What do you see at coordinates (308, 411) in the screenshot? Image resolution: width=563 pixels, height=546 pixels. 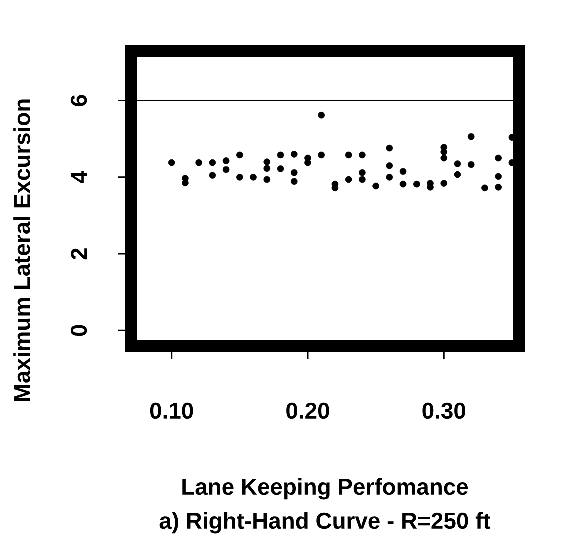 I see `x-tick-label: 0.20` at bounding box center [308, 411].